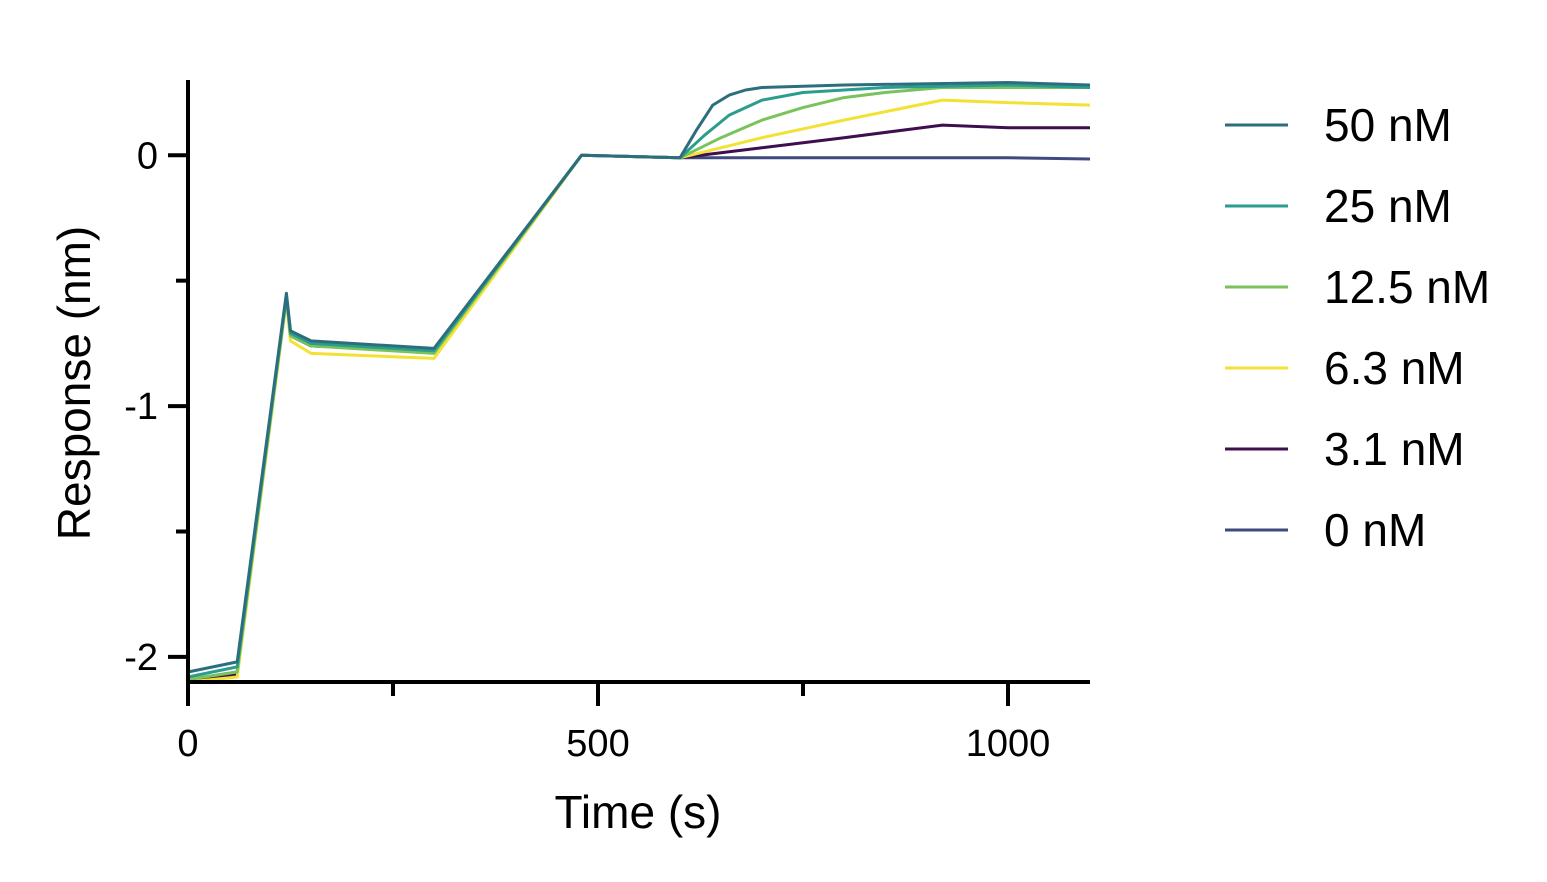 Image resolution: width=1547 pixels, height=882 pixels. What do you see at coordinates (147, 156) in the screenshot?
I see `y-tick-label: 0` at bounding box center [147, 156].